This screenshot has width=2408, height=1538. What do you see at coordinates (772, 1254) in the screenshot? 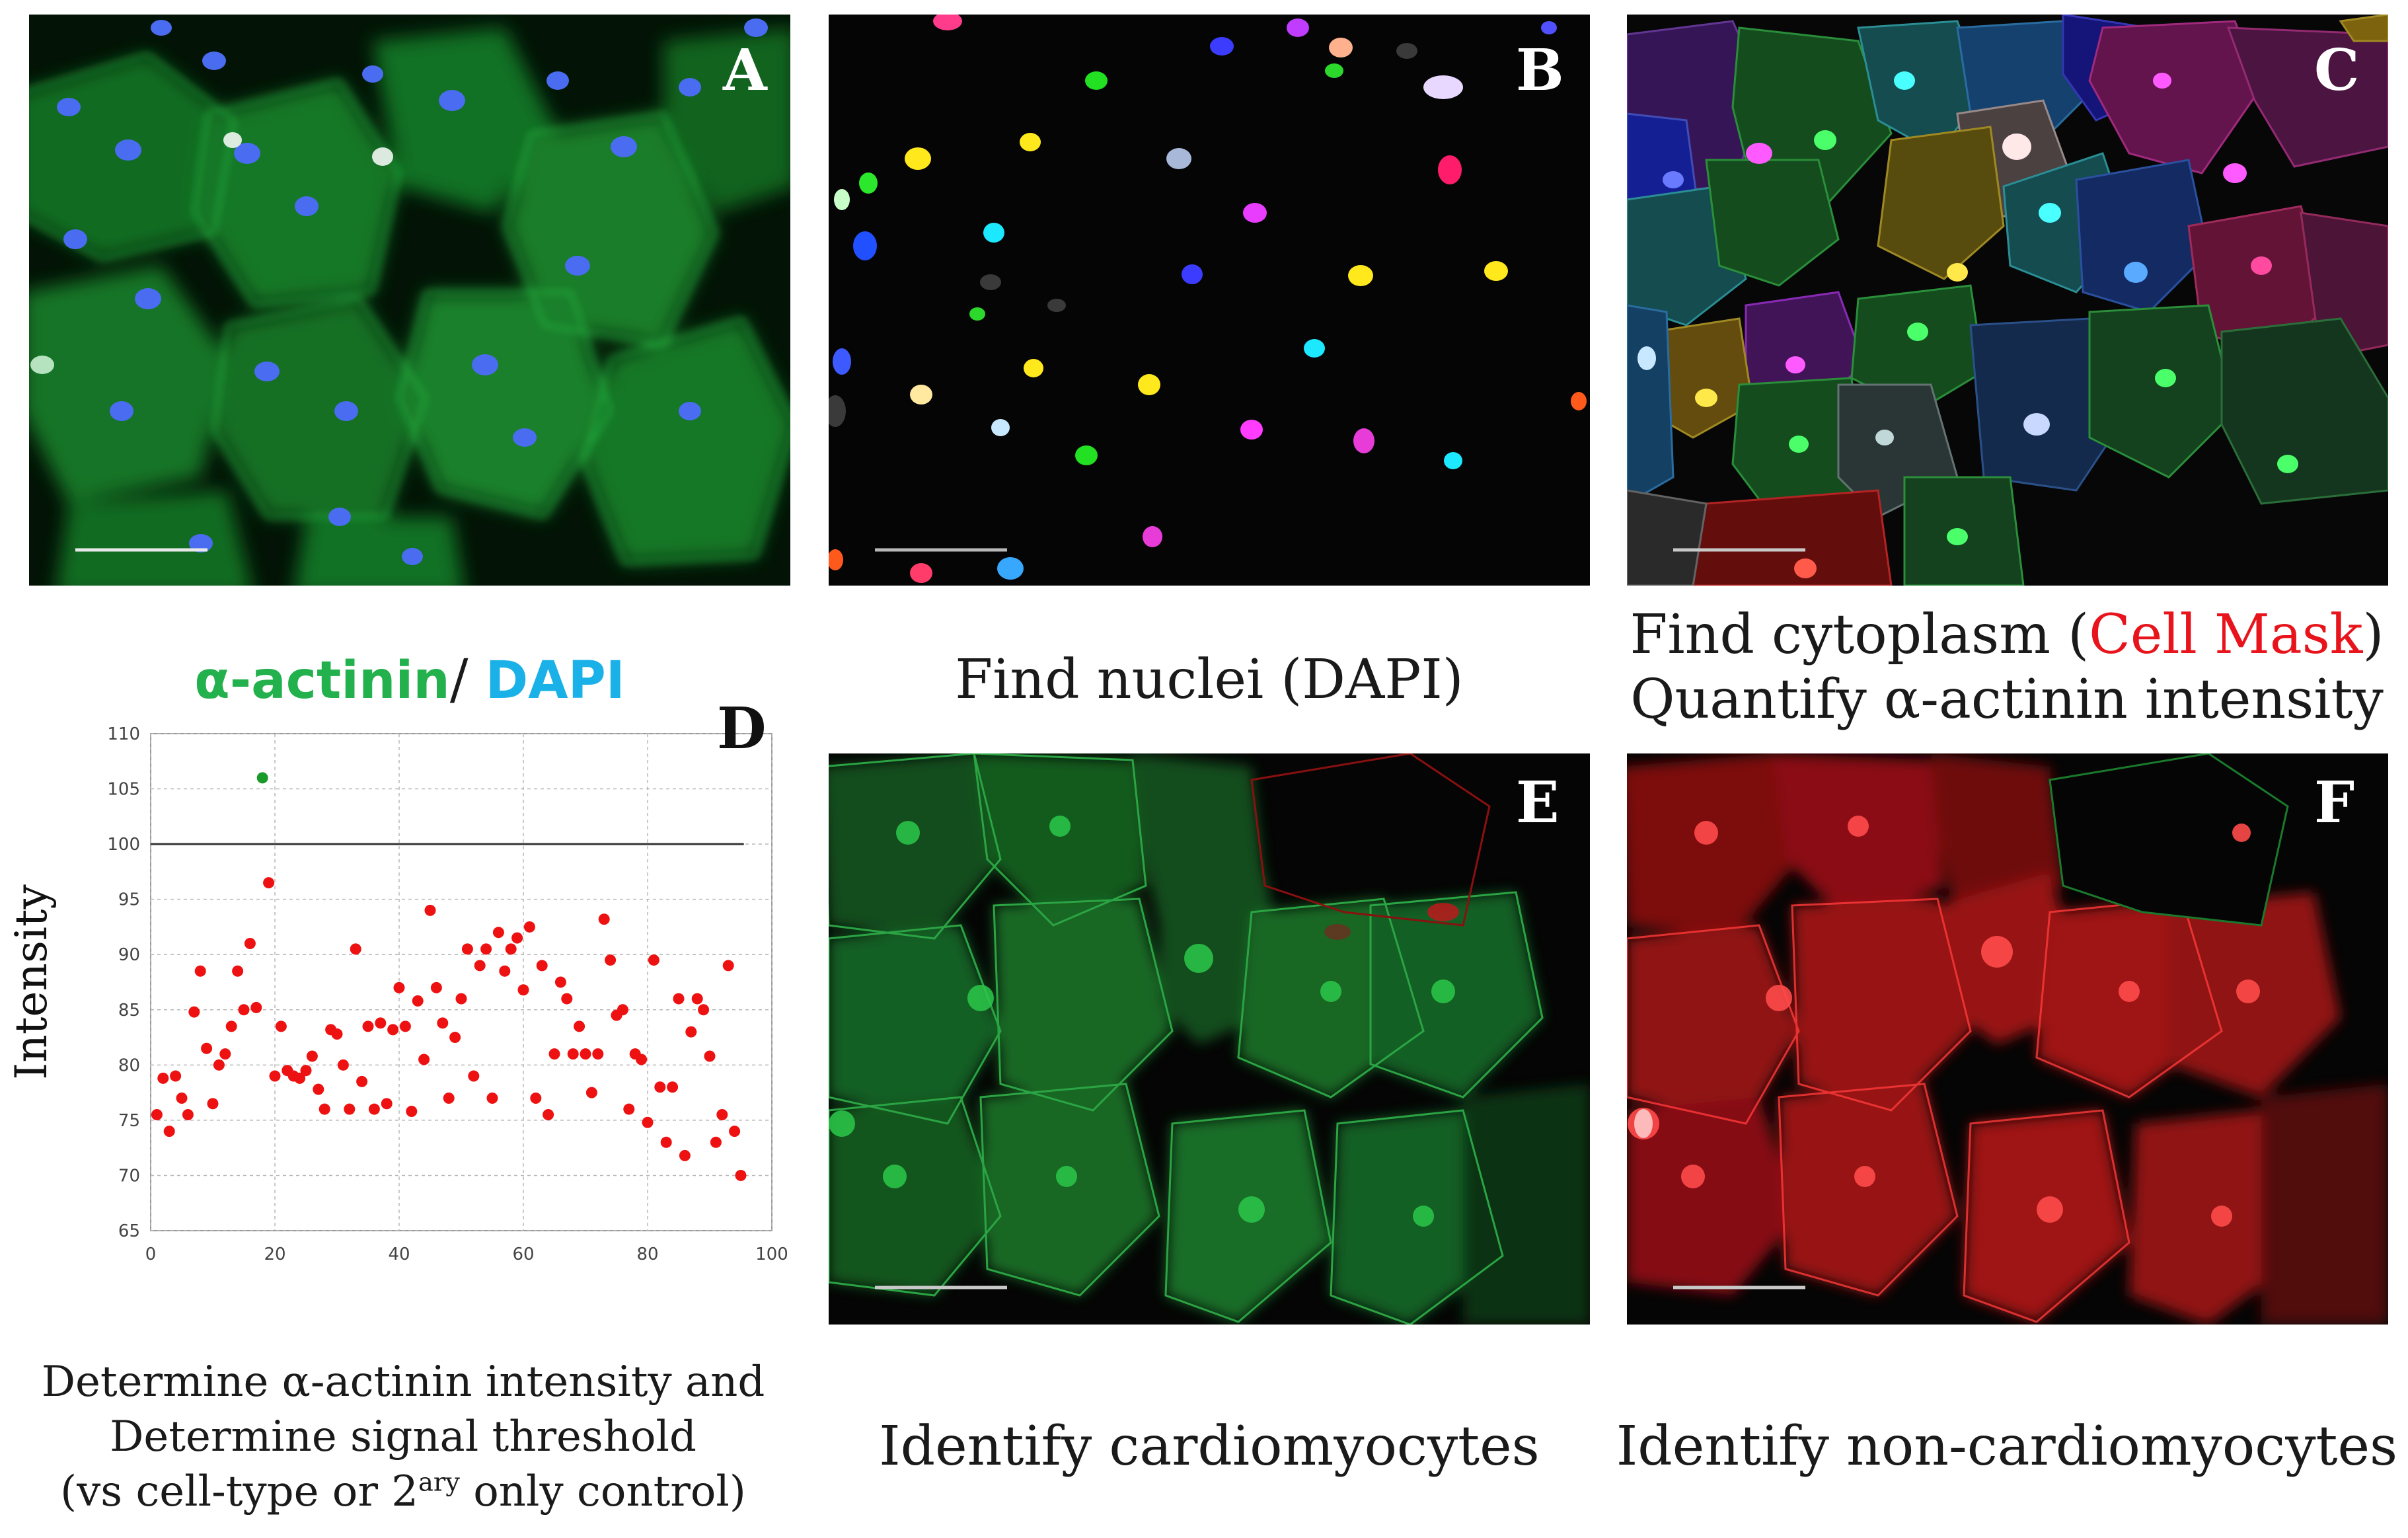
I see `x-tick-label: 100` at bounding box center [772, 1254].